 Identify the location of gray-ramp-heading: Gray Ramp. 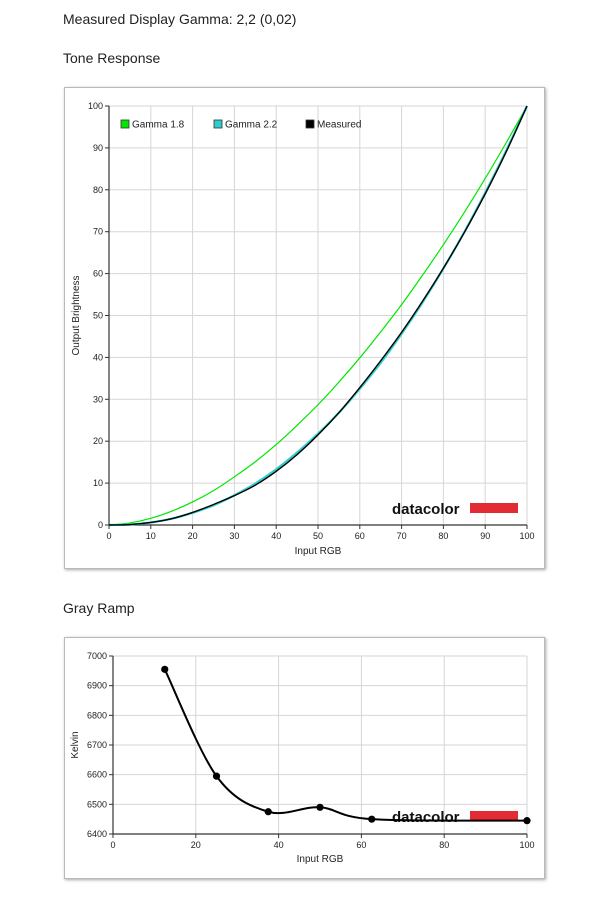
(99, 608).